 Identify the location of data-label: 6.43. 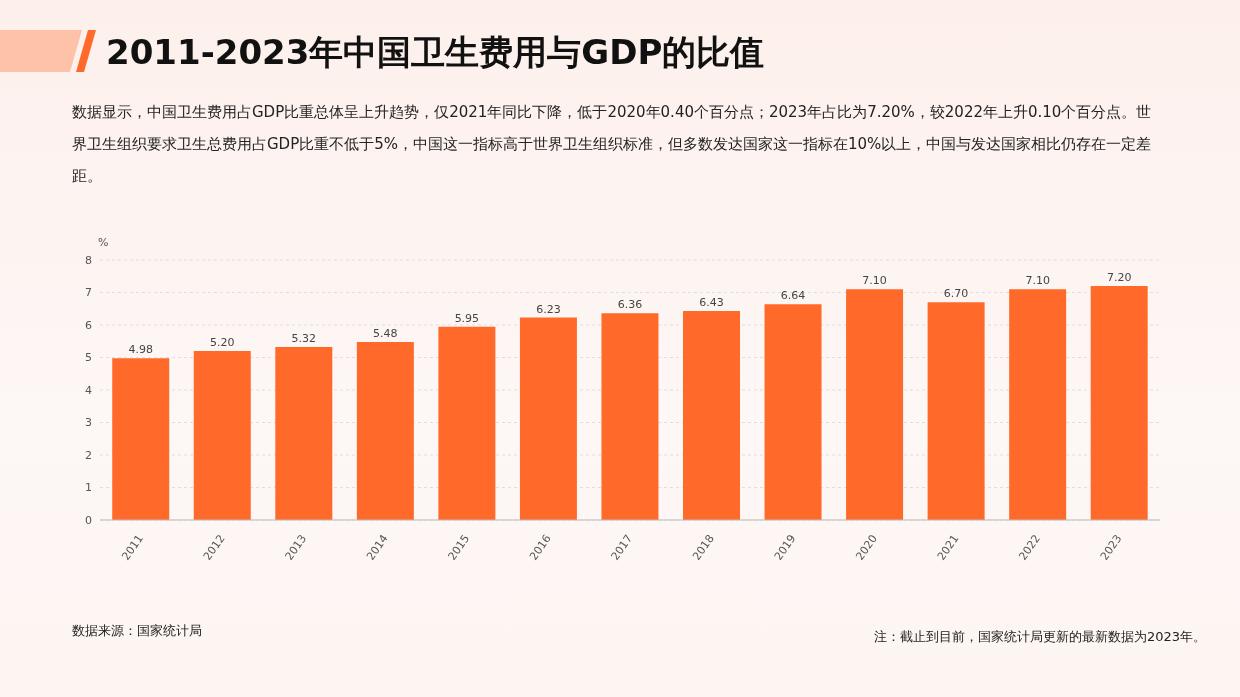
(711, 303).